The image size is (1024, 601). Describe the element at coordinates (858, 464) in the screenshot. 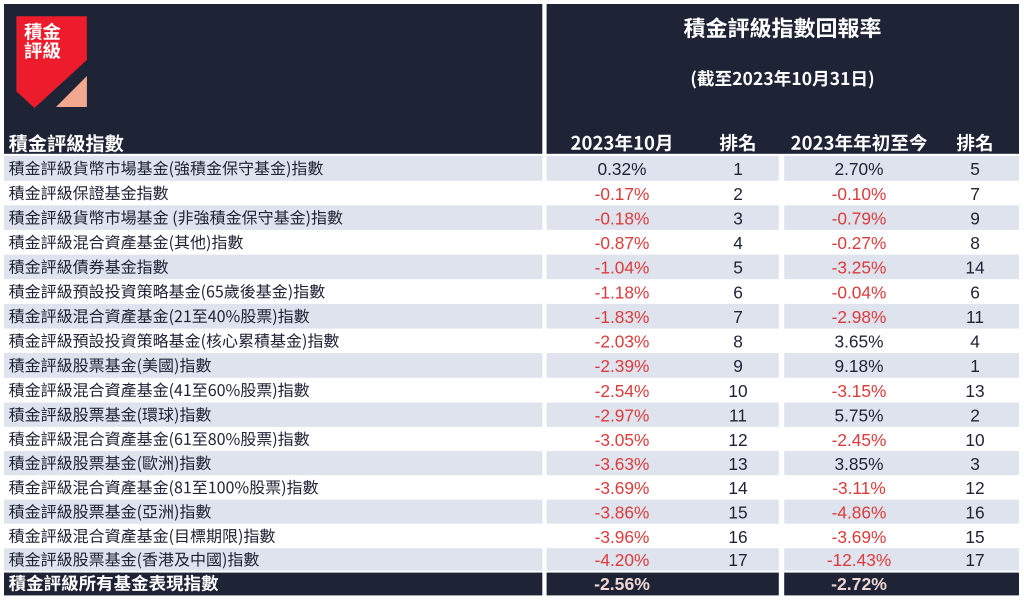

I see `svg-text: 3.85%` at that location.